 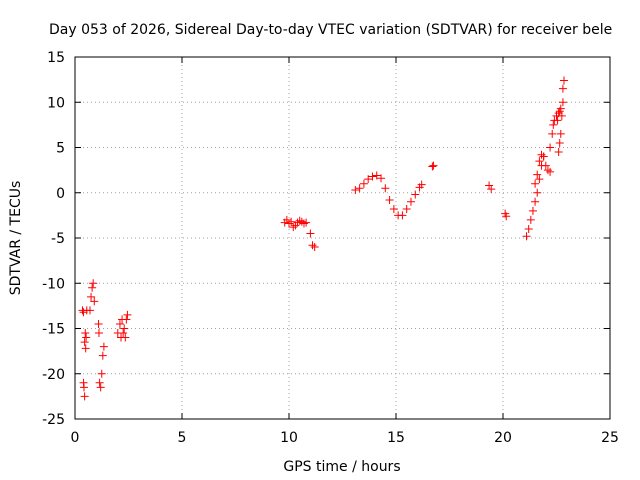 What do you see at coordinates (53, 330) in the screenshot?
I see `y-tick-label: -15` at bounding box center [53, 330].